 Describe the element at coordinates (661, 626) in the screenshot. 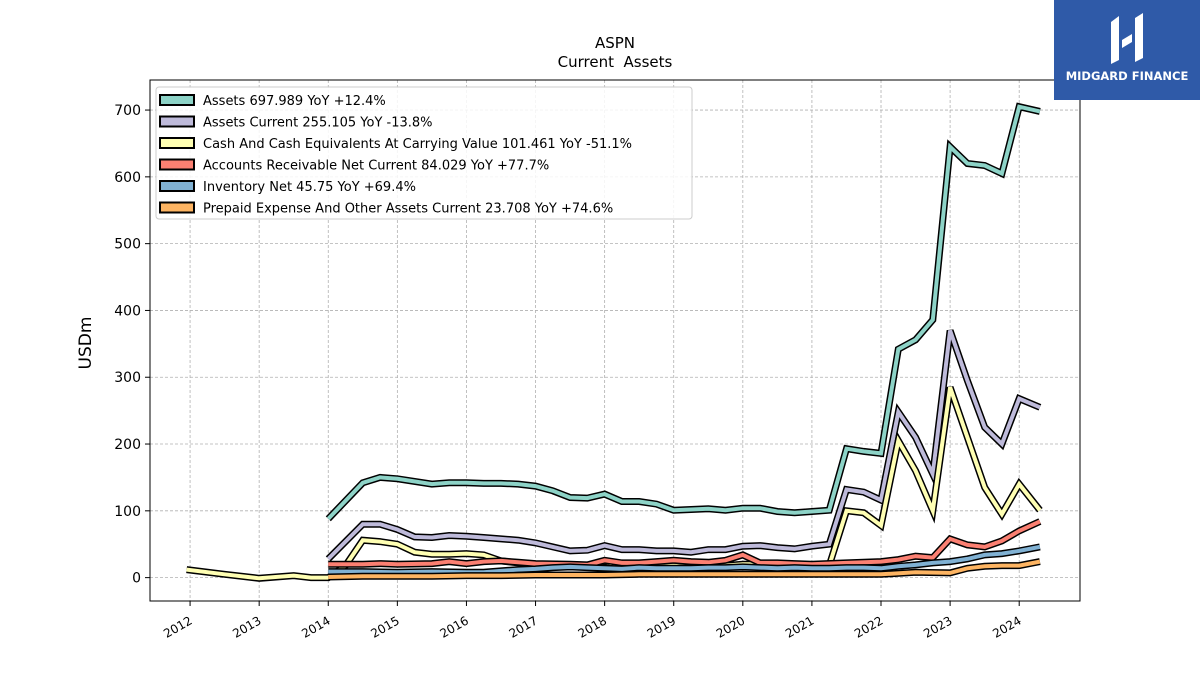

I see `x-tick-label: 2019` at that location.